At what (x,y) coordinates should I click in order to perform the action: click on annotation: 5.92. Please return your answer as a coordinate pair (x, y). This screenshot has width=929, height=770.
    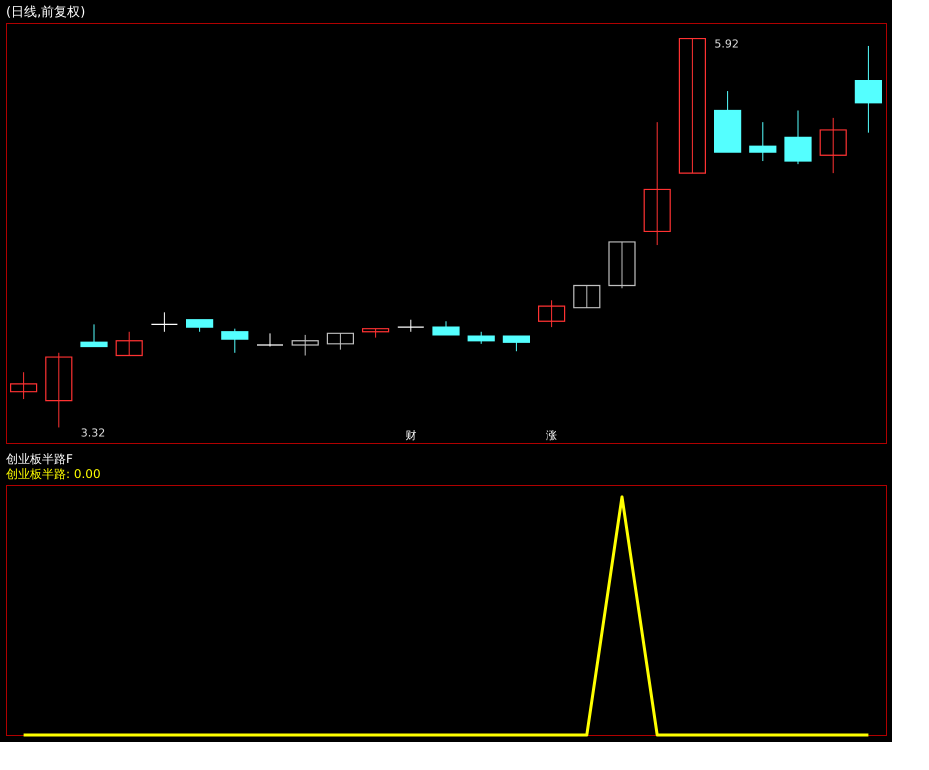
    Looking at the image, I should click on (726, 44).